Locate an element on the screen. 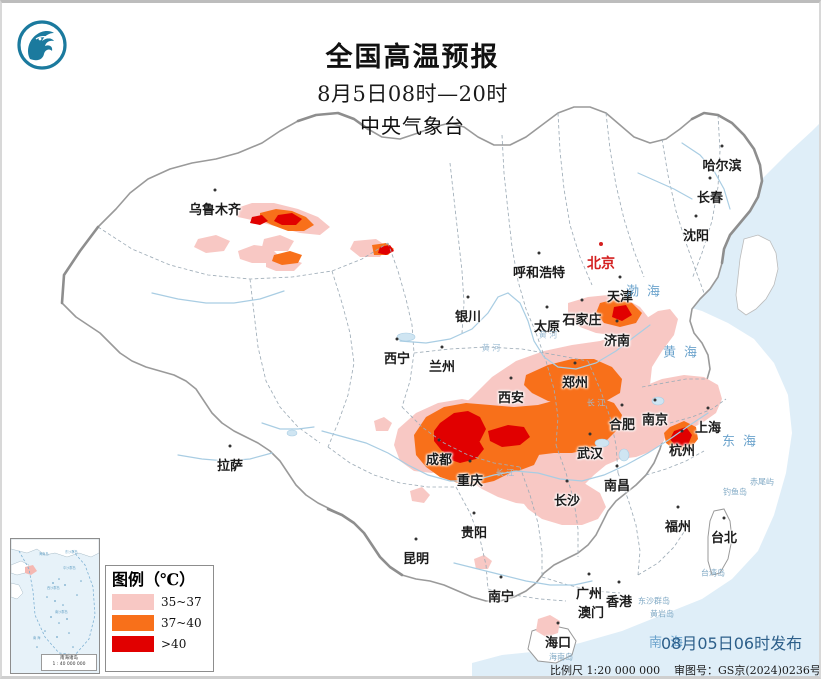 The image size is (821, 679). city-label: 济南 is located at coordinates (617, 341).